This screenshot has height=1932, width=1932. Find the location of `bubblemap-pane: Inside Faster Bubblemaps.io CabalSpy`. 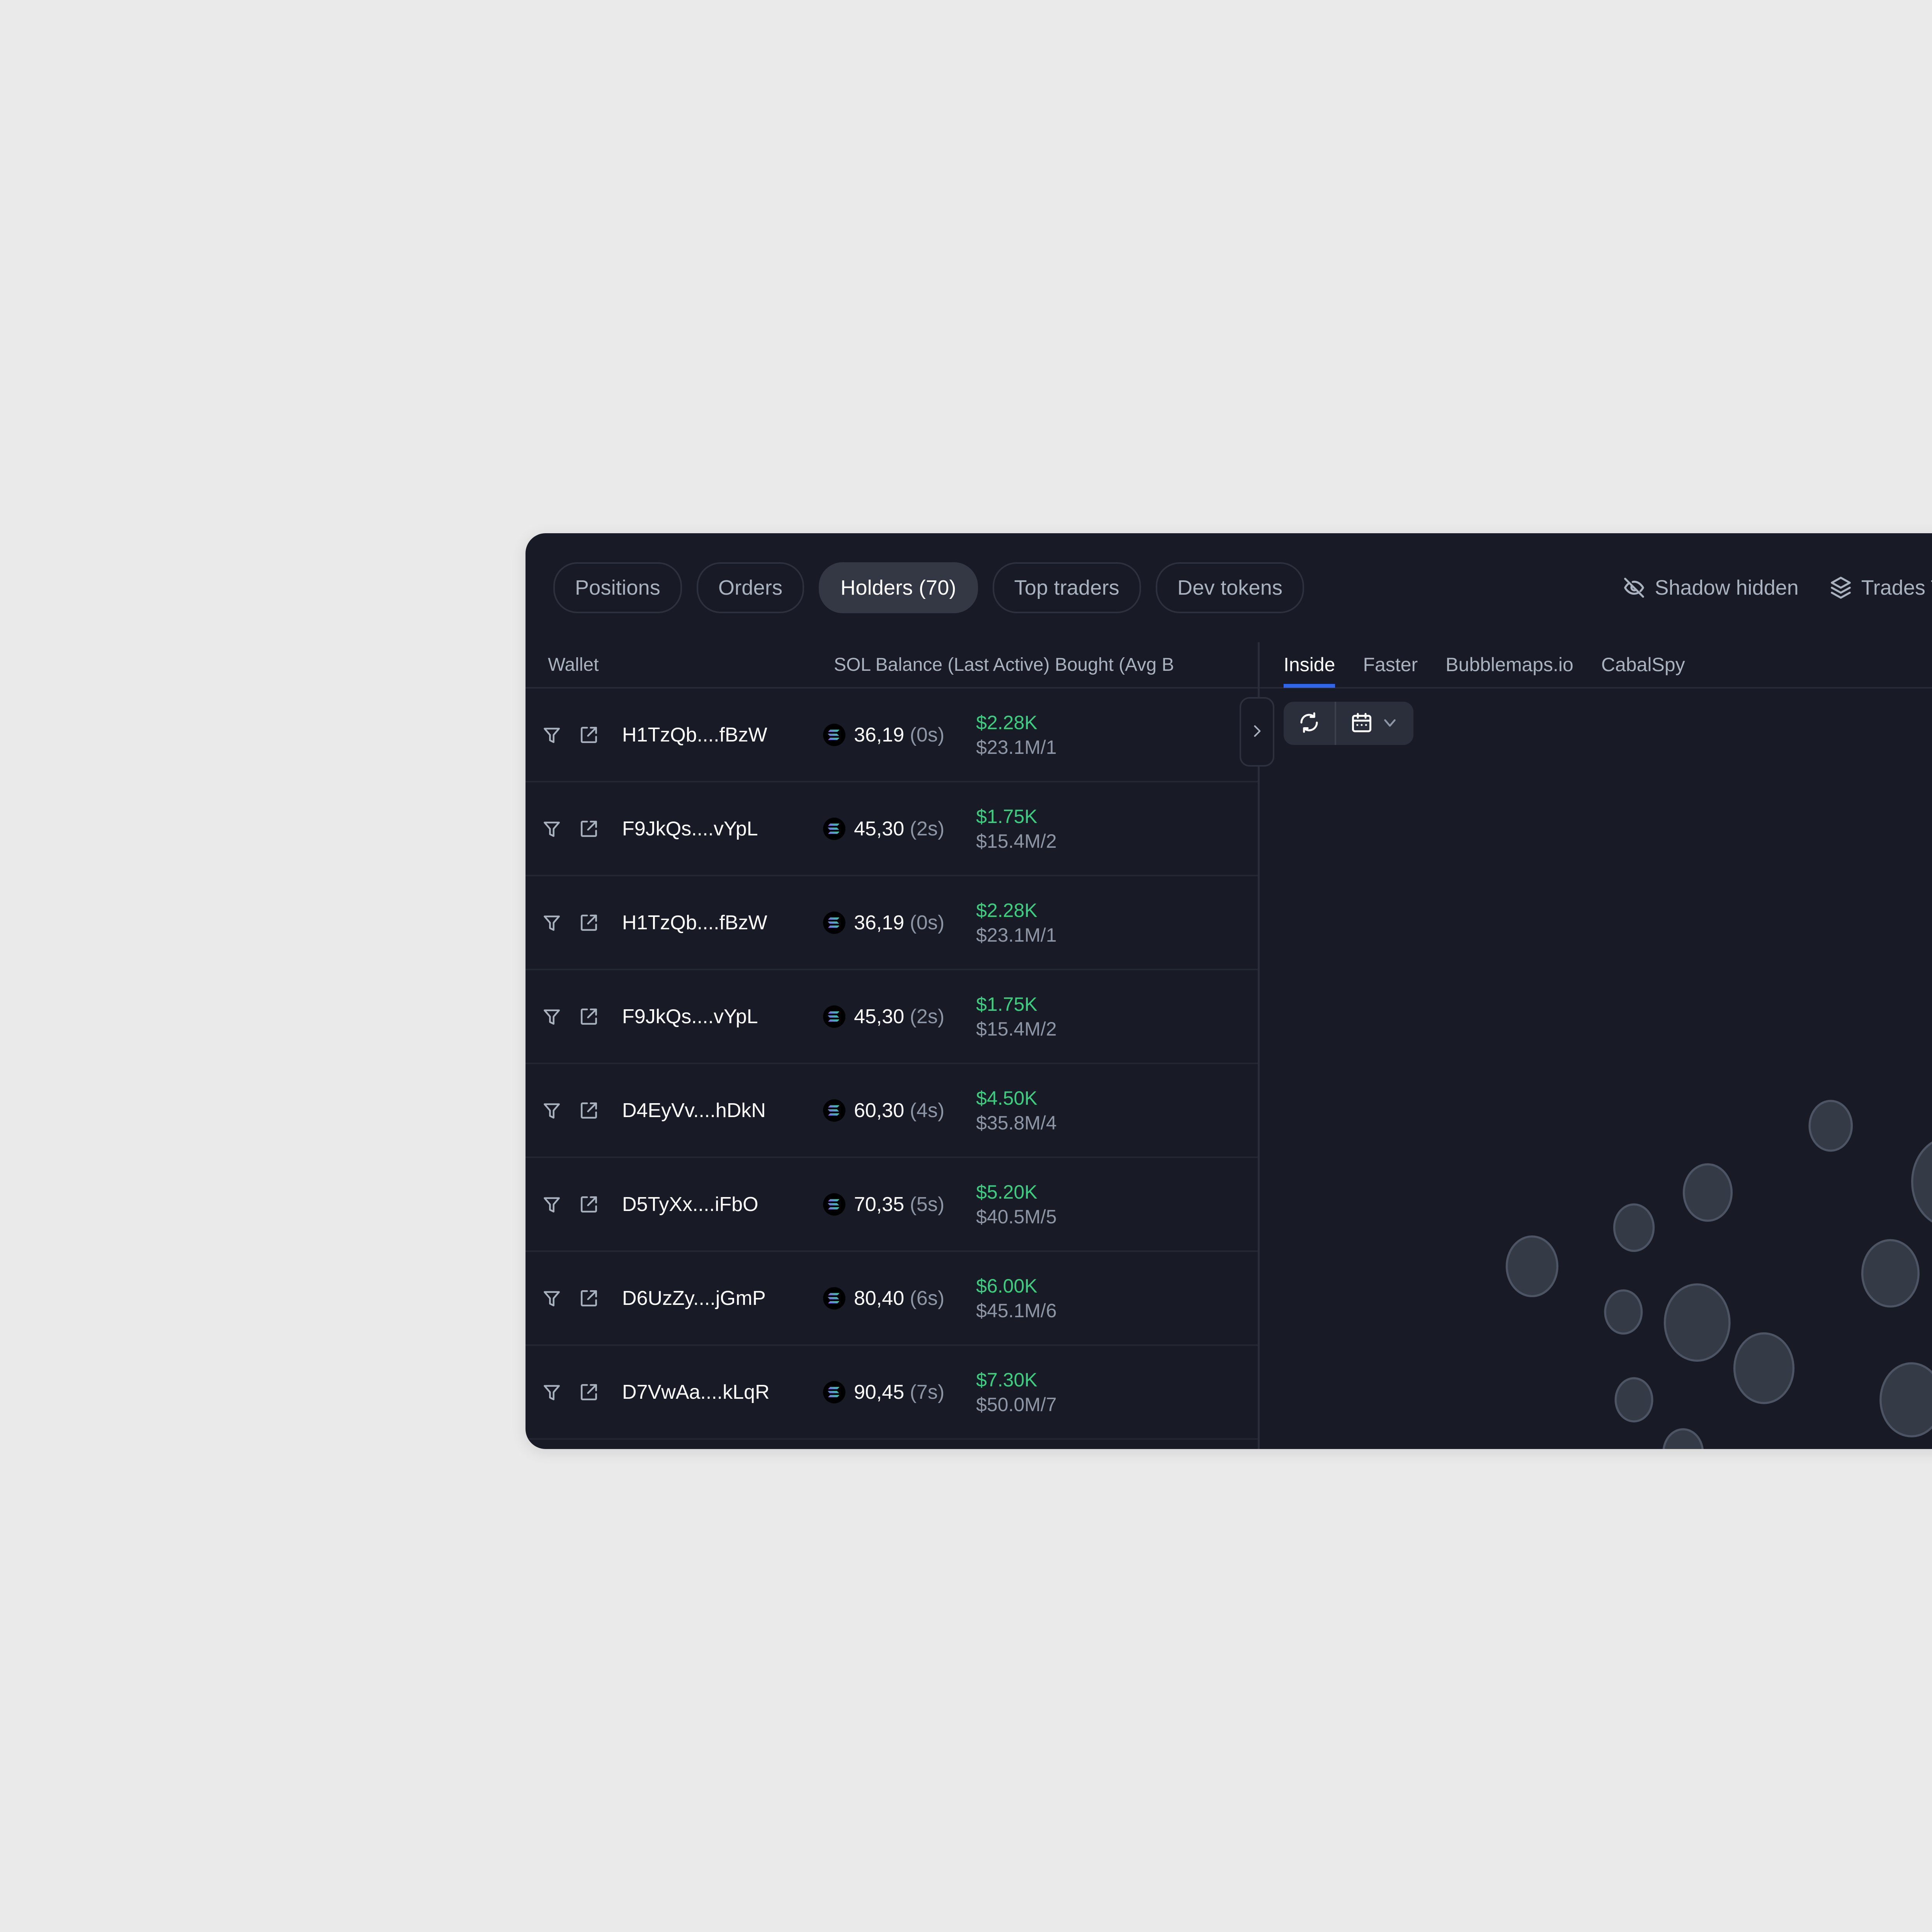

bubblemap-pane: Inside Faster Bubblemaps.io CabalSpy is located at coordinates (1596, 1045).